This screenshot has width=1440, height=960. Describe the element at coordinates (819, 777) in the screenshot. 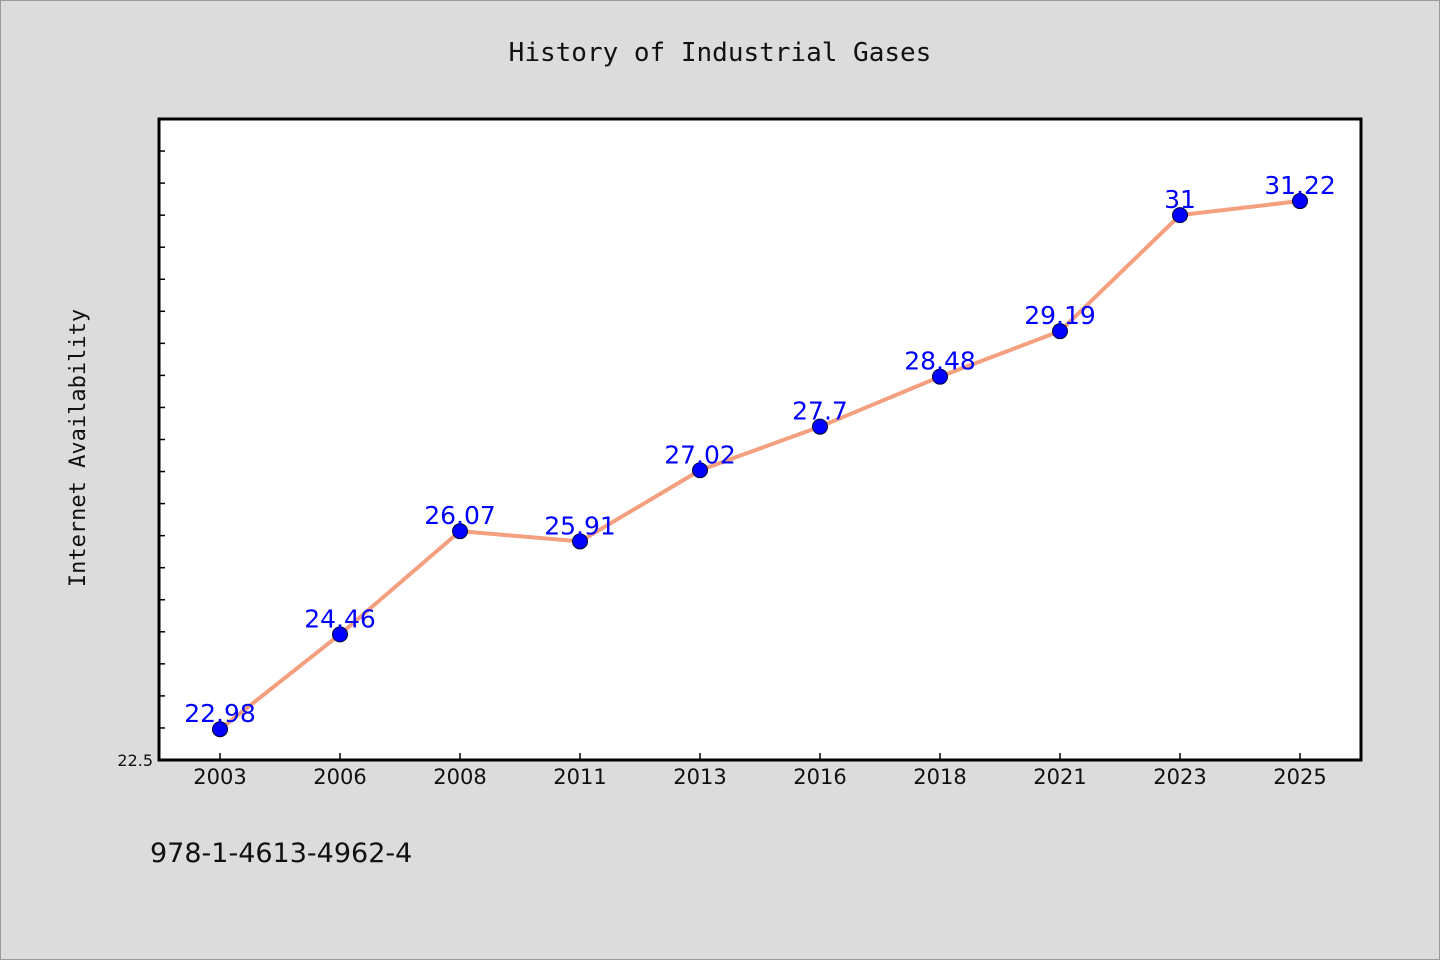

I see `x-tick-label: 2016` at that location.